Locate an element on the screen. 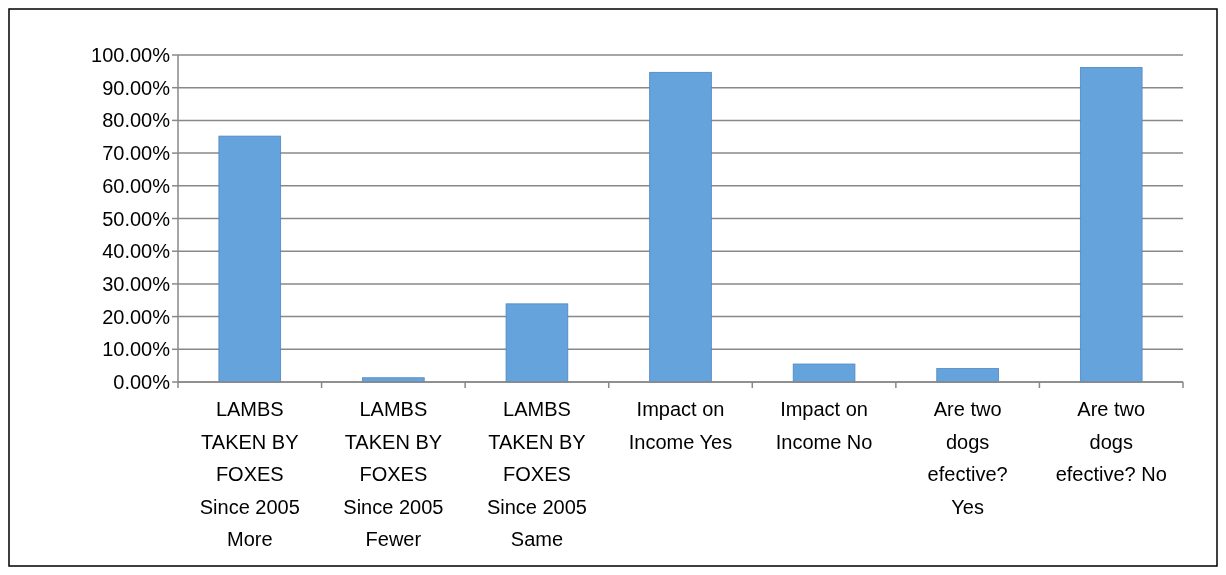  y-tick-label: 90.00% is located at coordinates (136, 87).